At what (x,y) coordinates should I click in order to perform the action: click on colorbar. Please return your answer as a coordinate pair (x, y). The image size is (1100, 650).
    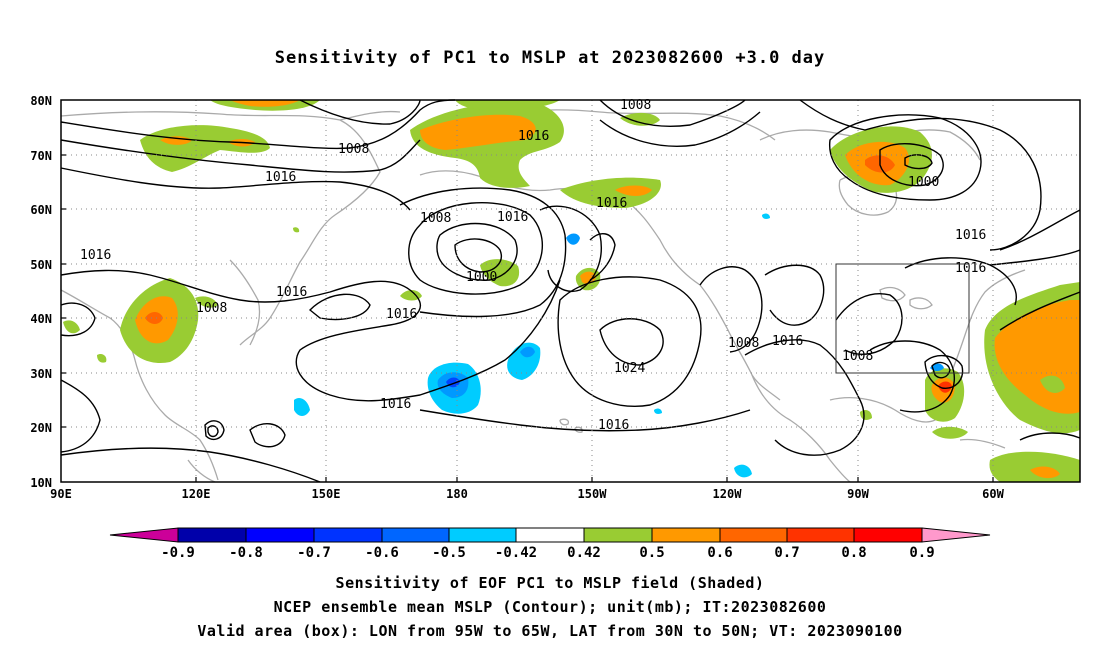
    Looking at the image, I should click on (550, 535).